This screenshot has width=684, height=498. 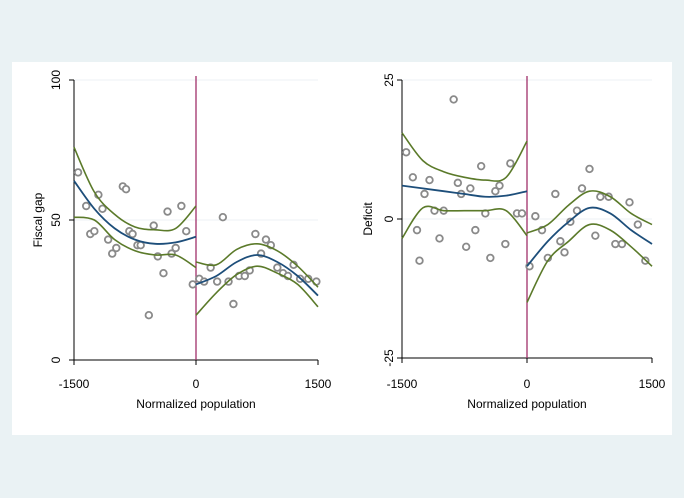 I want to click on y-axis-title: Deficit, so click(x=368, y=219).